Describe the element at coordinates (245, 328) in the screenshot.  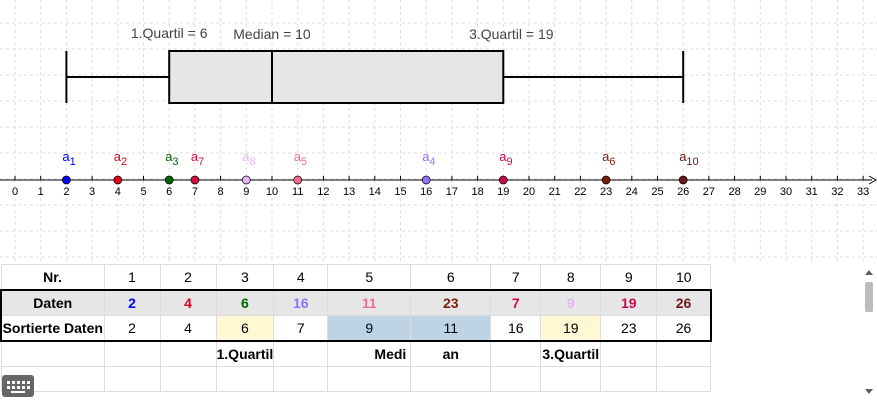
I see `cell-sorted-q1: 6` at that location.